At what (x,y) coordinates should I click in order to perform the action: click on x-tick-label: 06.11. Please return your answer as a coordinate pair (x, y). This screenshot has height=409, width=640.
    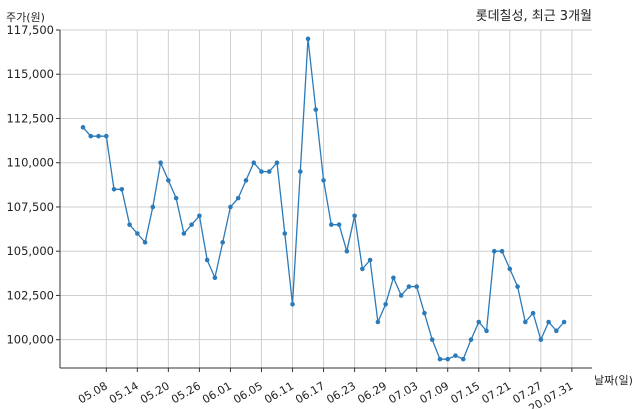
    Looking at the image, I should click on (279, 392).